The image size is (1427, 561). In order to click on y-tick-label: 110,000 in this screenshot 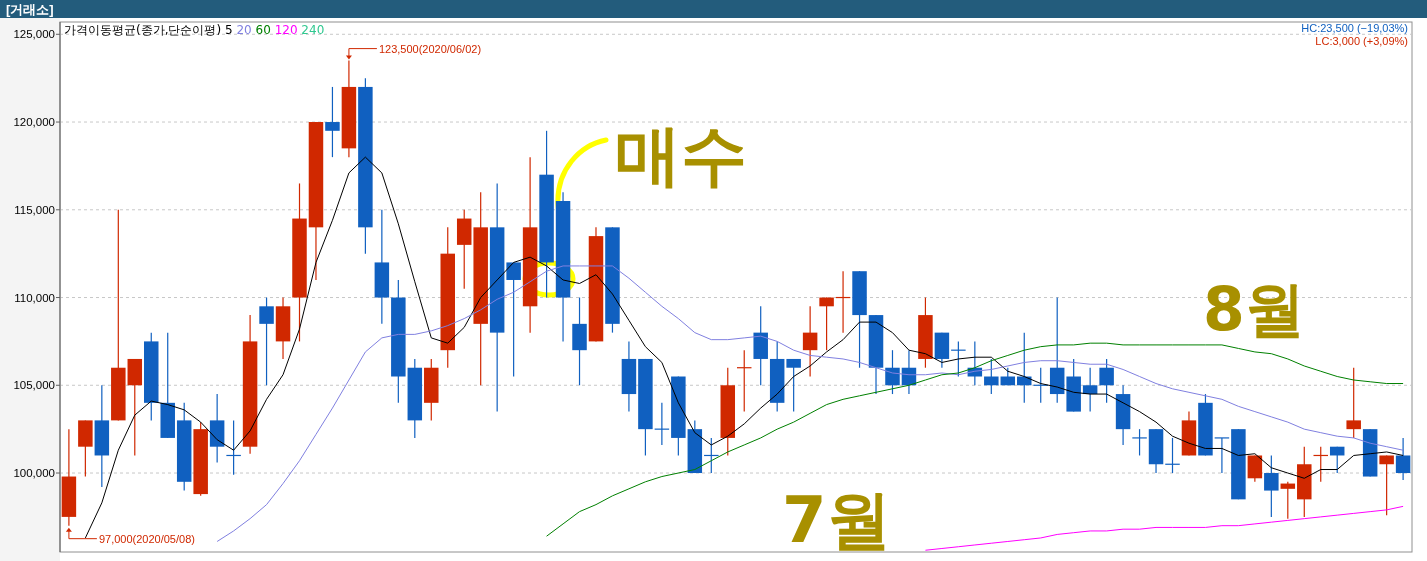, I will do `click(34, 297)`.